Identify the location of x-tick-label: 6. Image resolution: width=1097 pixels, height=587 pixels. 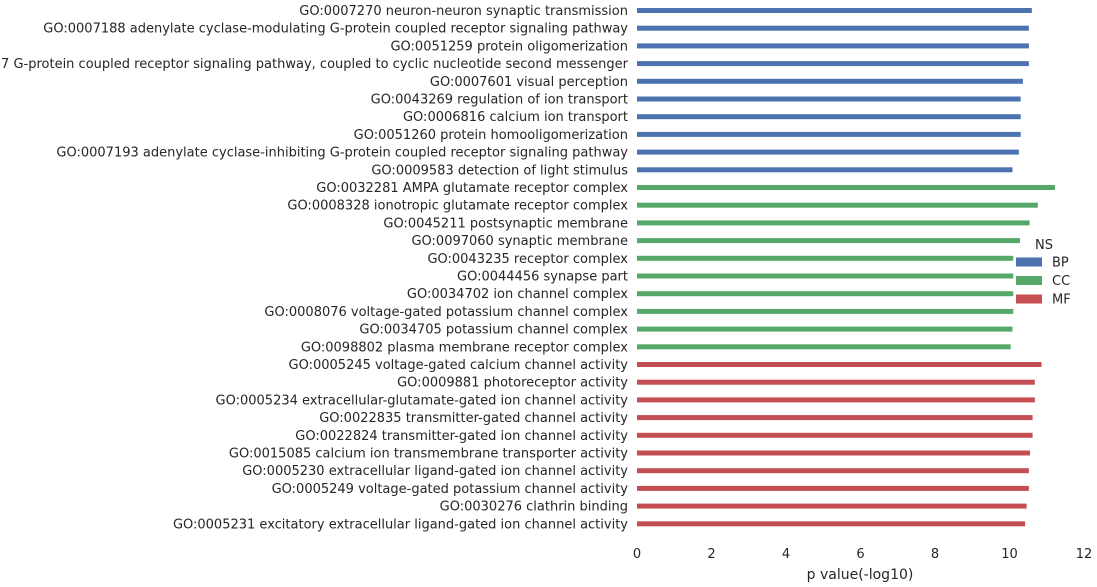
(860, 554).